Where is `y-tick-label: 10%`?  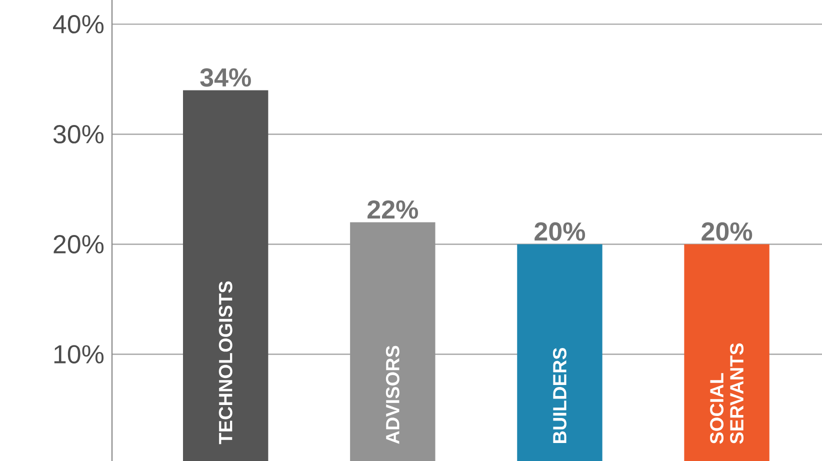
y-tick-label: 10% is located at coordinates (79, 354).